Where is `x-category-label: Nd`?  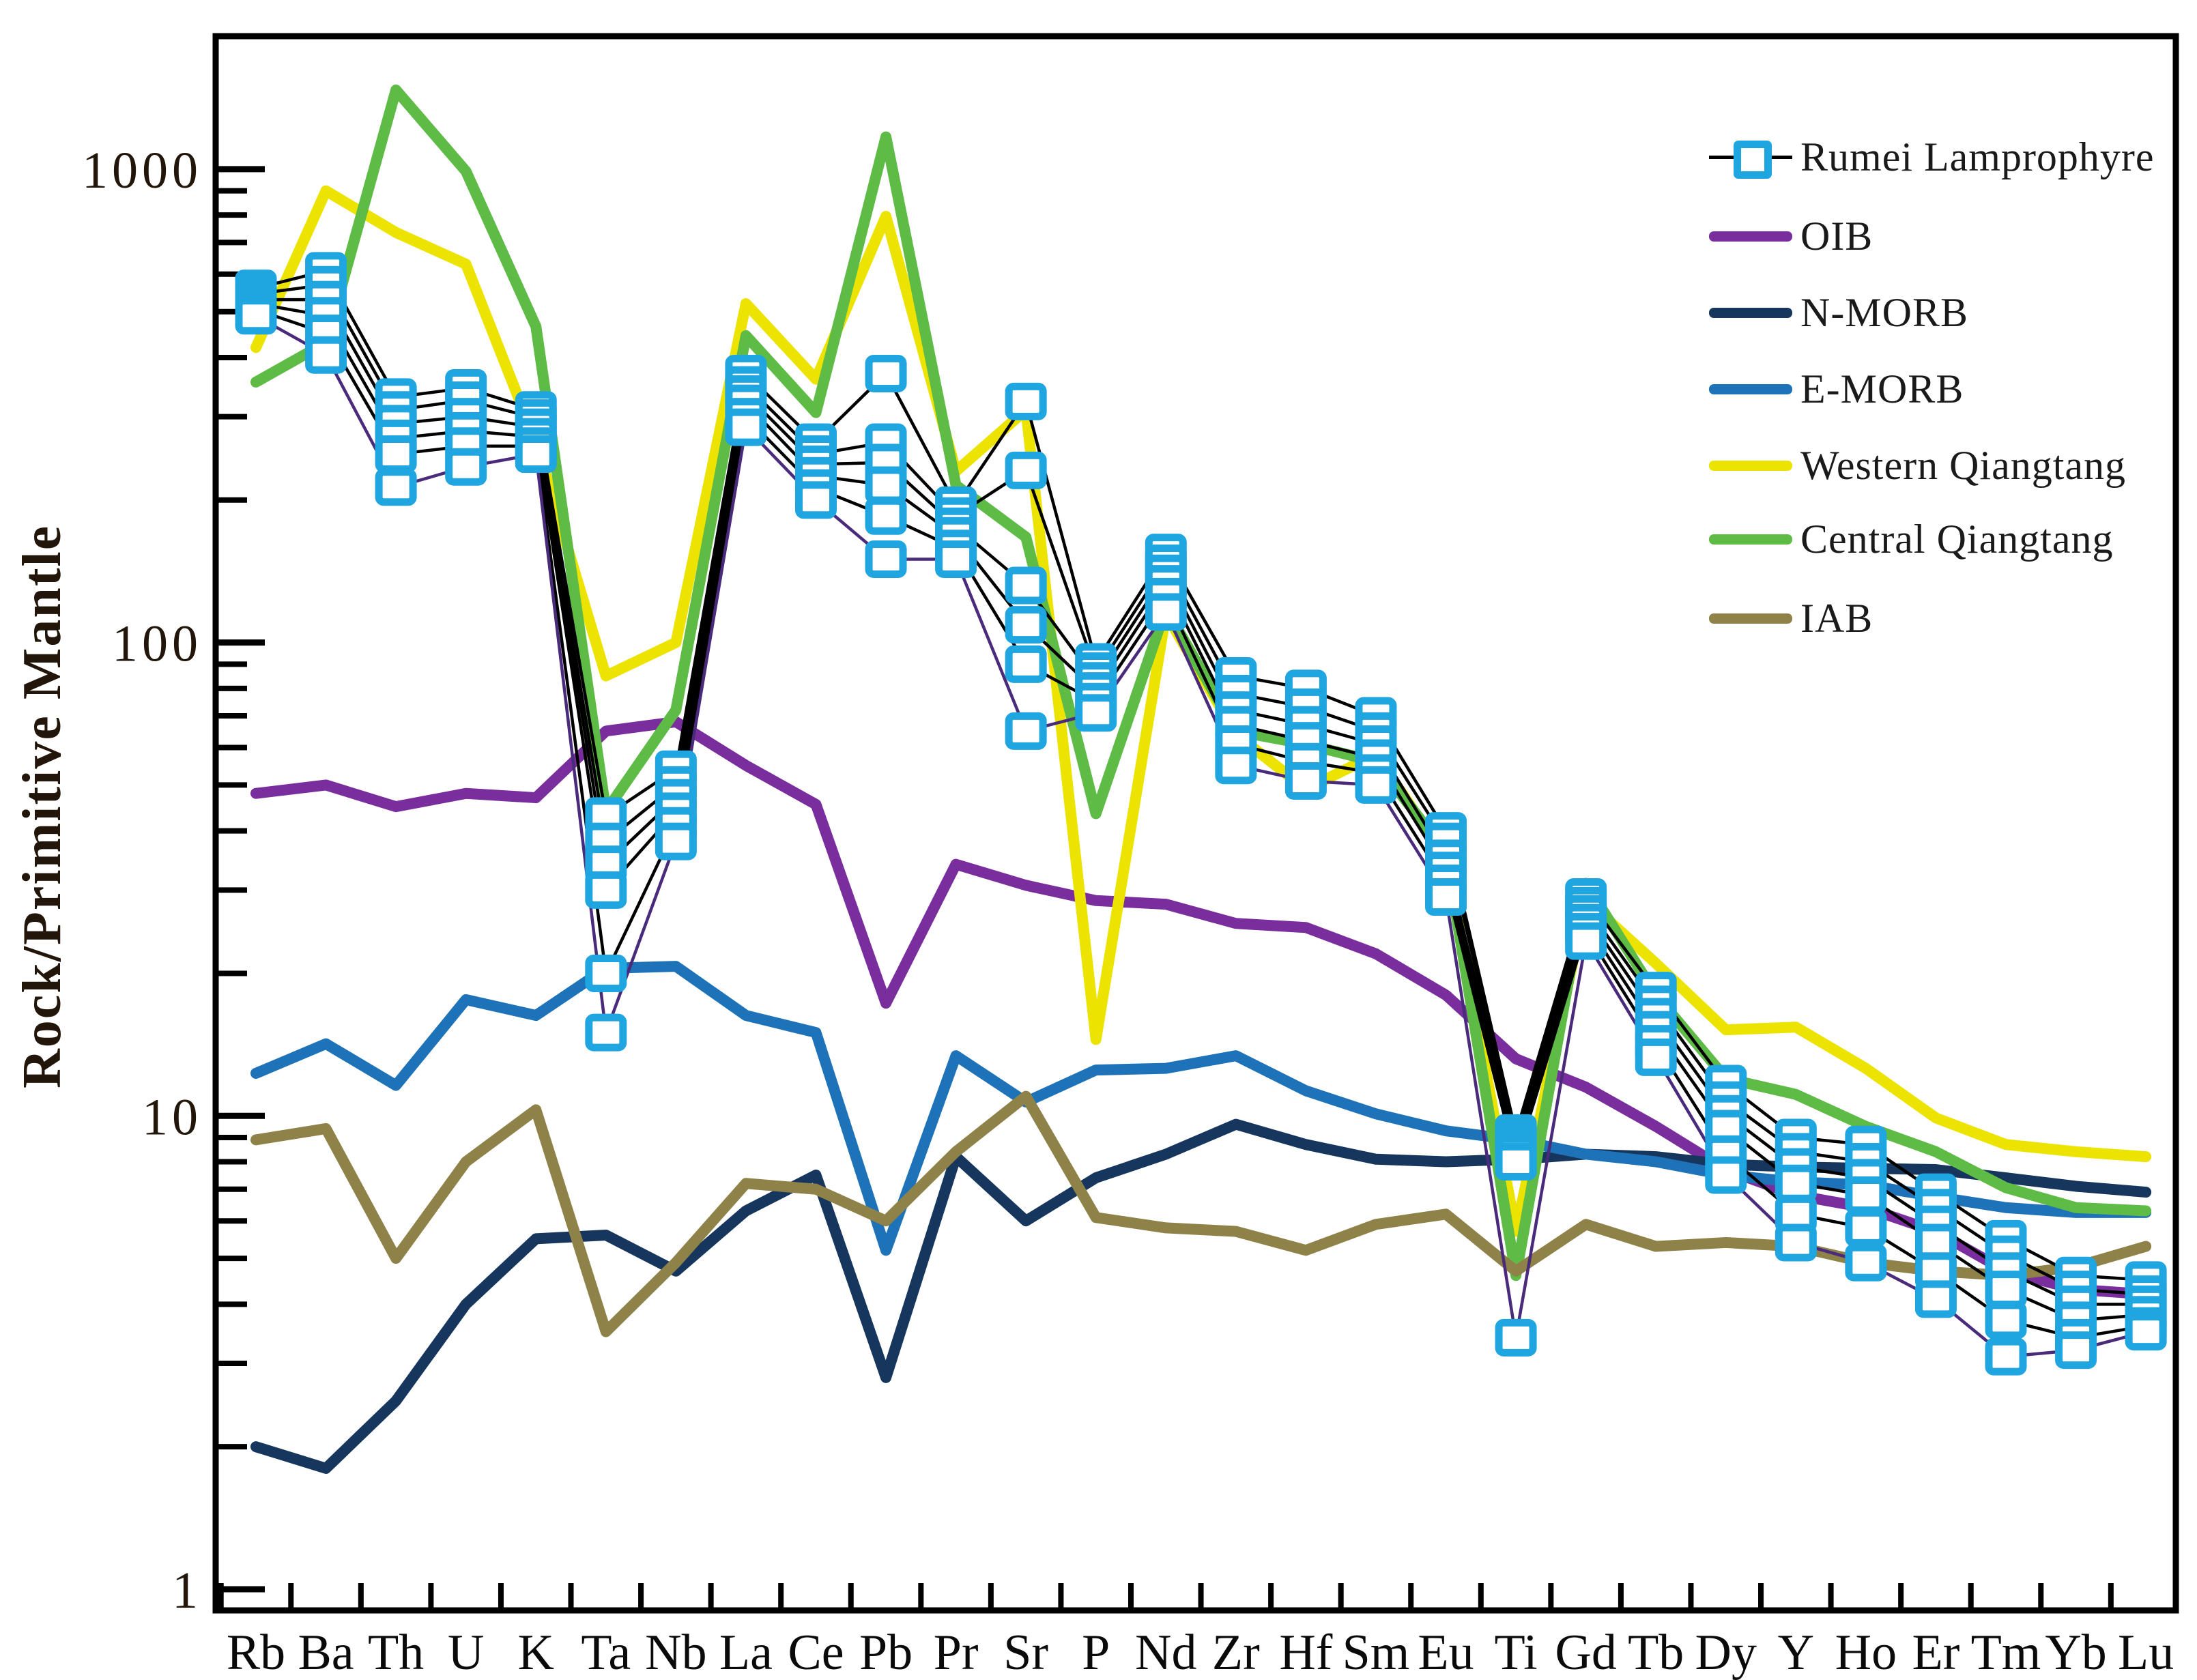
x-category-label: Nd is located at coordinates (1165, 1652).